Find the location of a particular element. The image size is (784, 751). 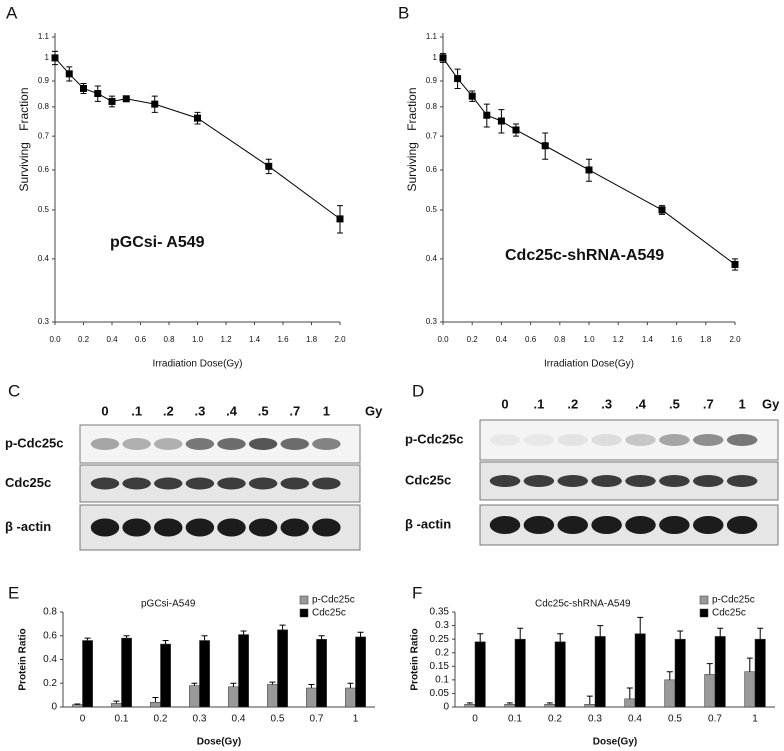

dose-unit: Gy is located at coordinates (771, 403).